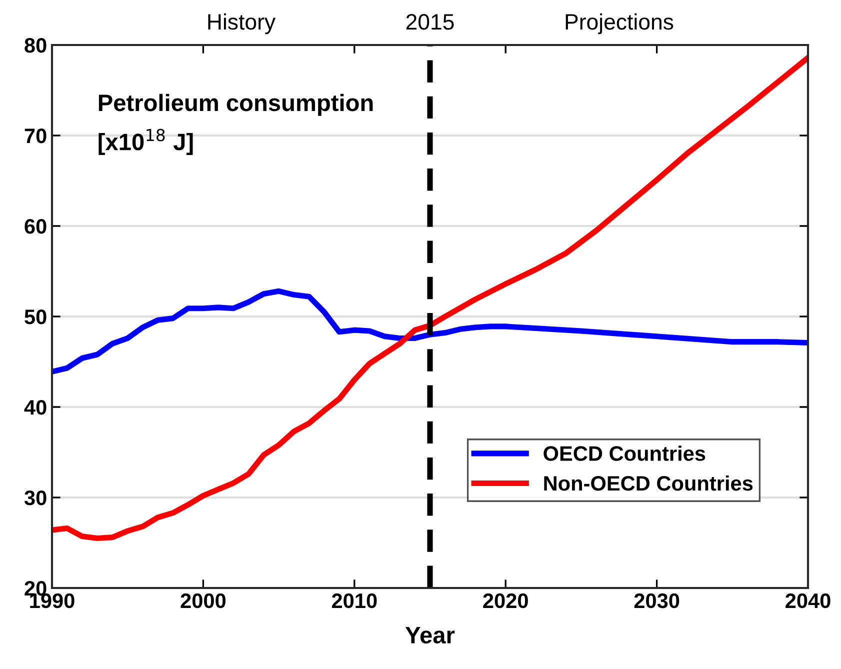 The image size is (841, 669). Describe the element at coordinates (35, 45) in the screenshot. I see `y-tick-label: 80` at that location.